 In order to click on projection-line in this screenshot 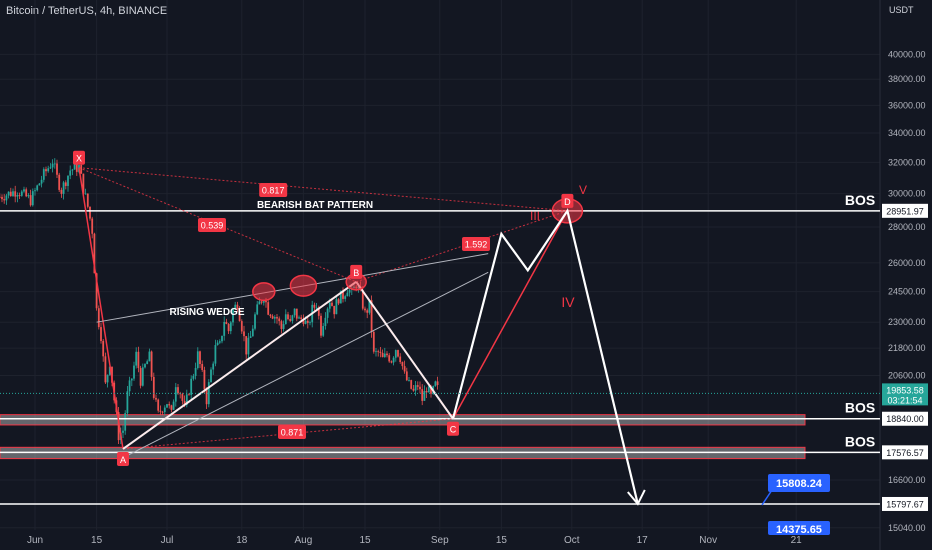, I will do `click(545, 356)`.